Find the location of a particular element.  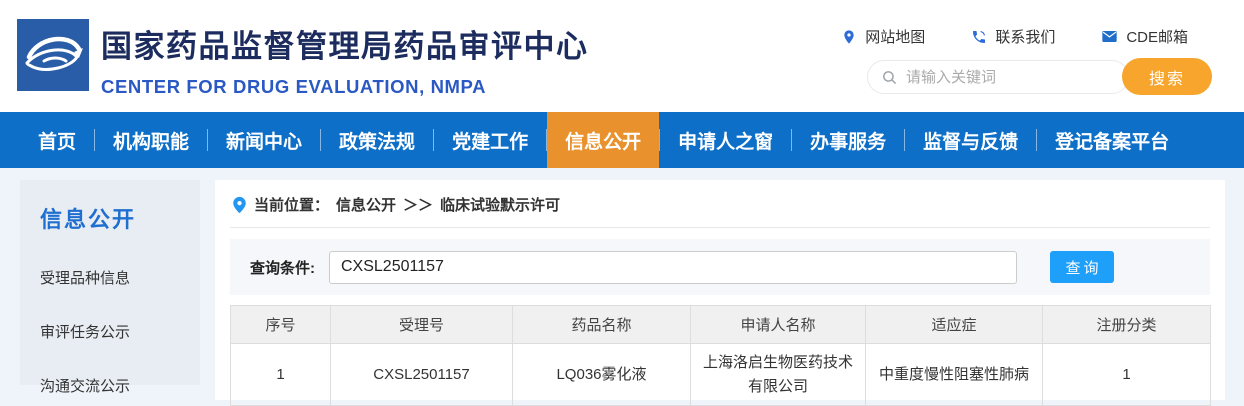

nav-item-services: 办事服务 is located at coordinates (848, 142).